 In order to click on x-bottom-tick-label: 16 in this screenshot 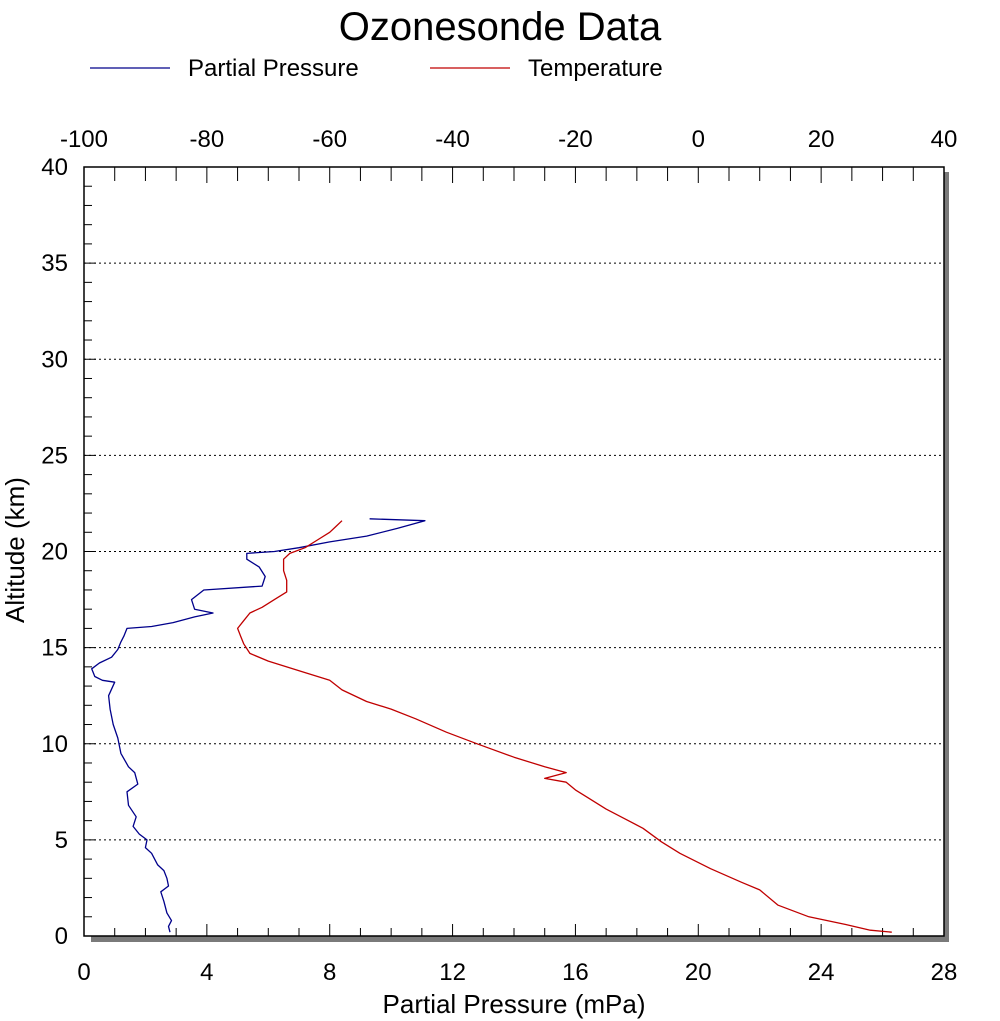, I will do `click(575, 972)`.